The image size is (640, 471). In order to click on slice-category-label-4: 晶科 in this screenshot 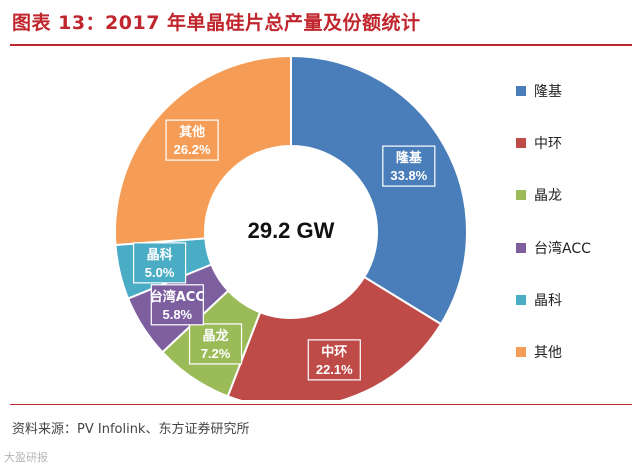, I will do `click(160, 255)`.